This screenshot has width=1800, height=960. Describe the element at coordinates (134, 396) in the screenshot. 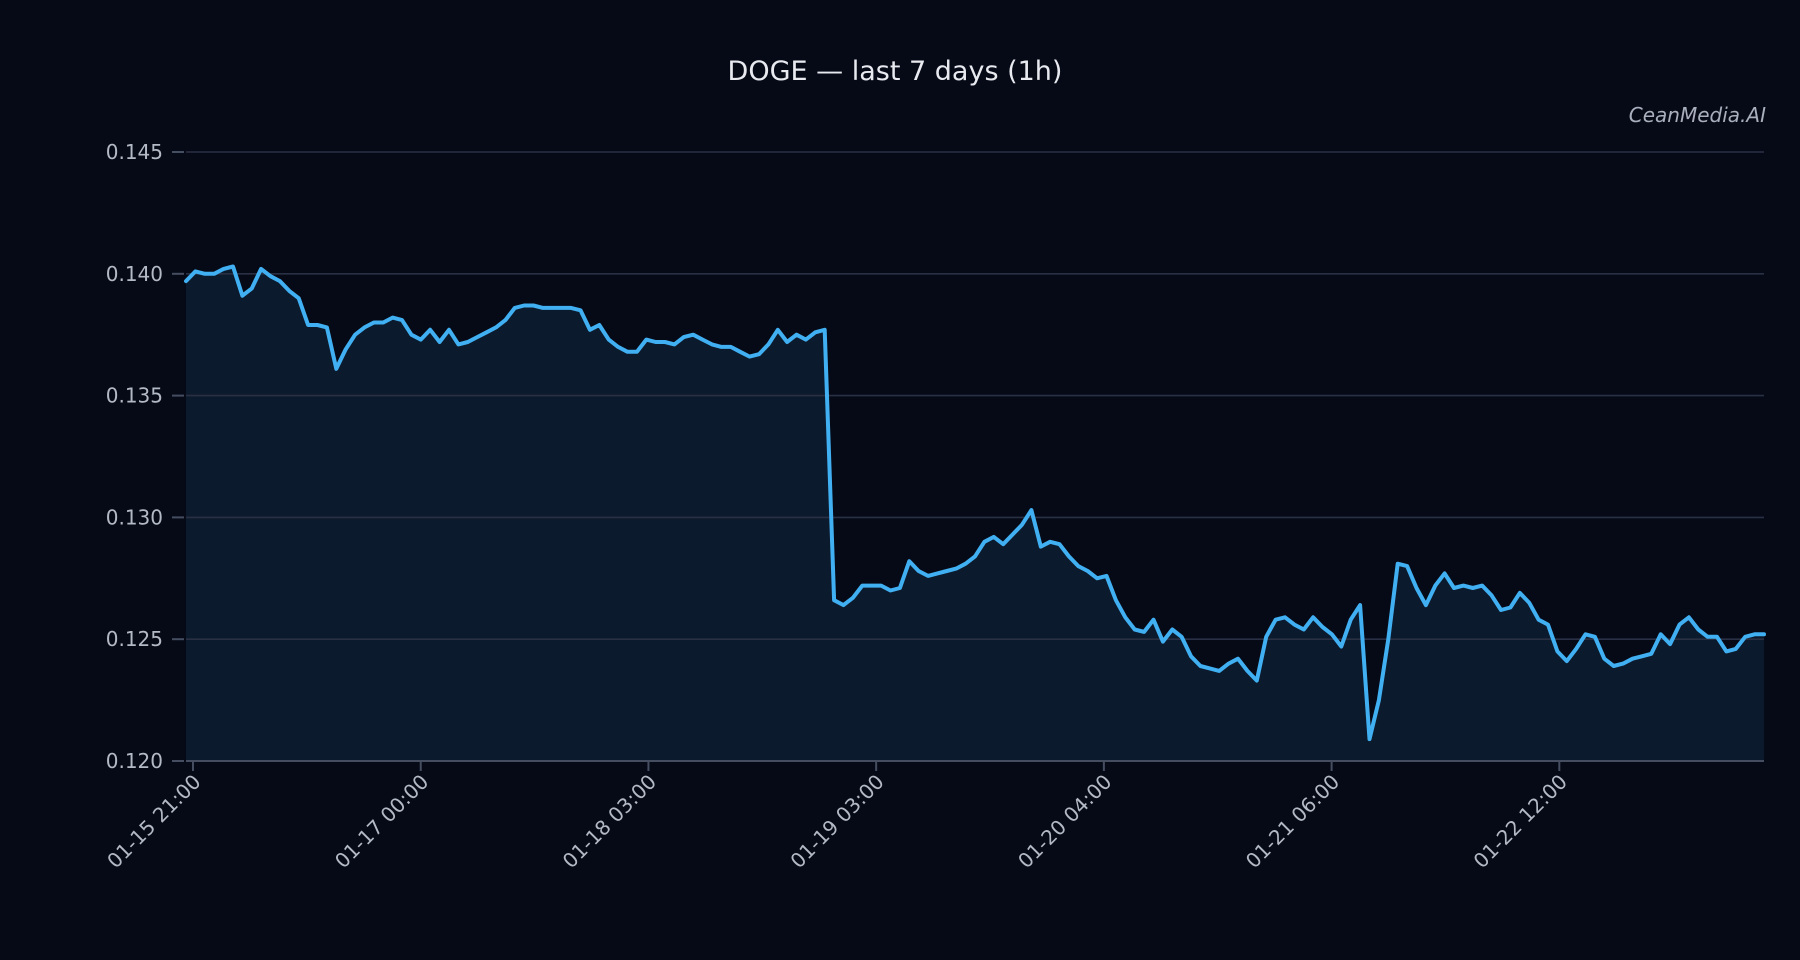

I see `y-tick-label: 0.135` at that location.